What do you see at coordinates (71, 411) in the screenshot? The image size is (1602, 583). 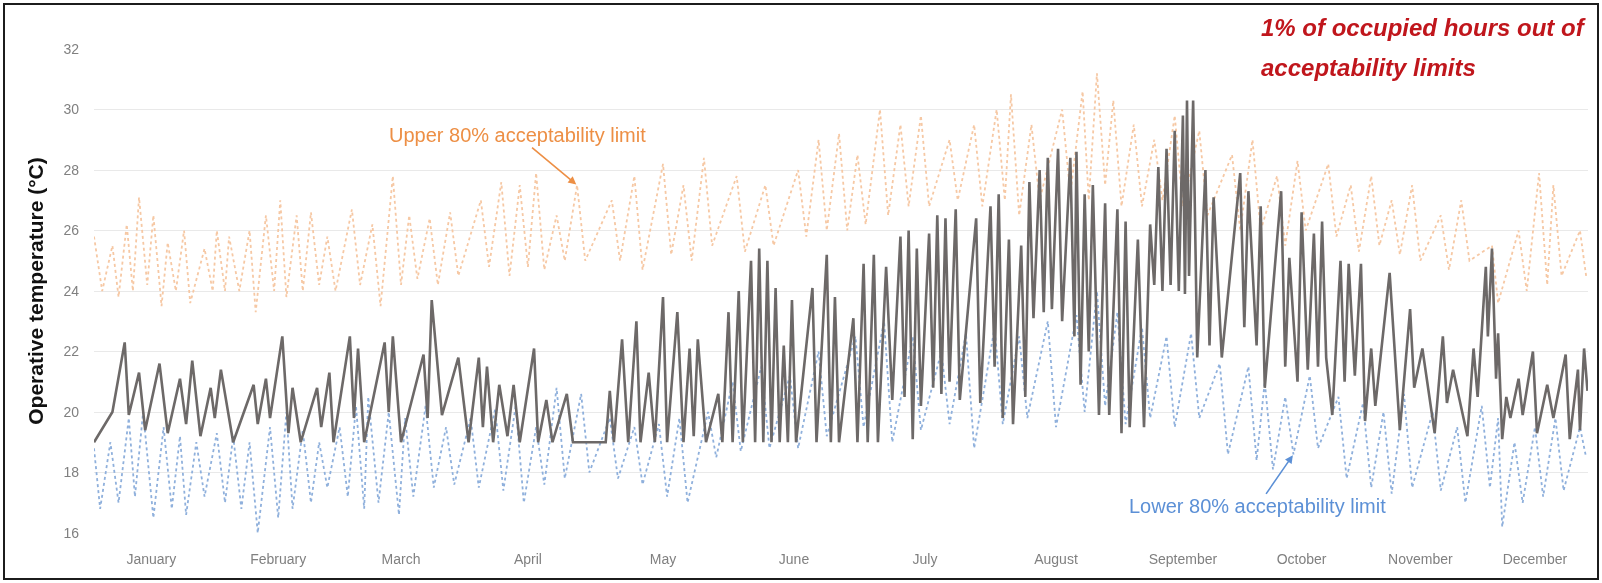 I see `y-tick-label: 20` at bounding box center [71, 411].